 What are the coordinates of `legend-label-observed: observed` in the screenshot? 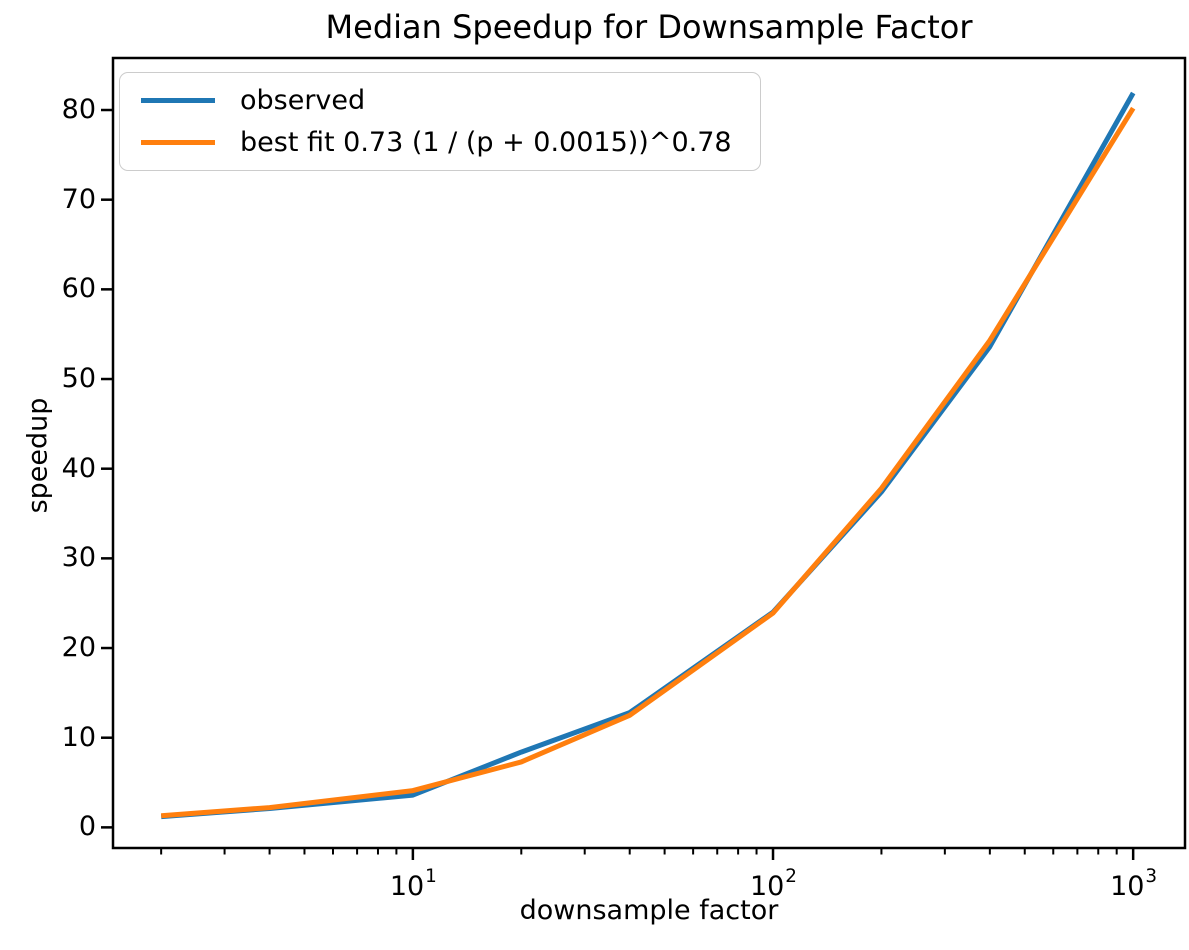 It's located at (303, 100).